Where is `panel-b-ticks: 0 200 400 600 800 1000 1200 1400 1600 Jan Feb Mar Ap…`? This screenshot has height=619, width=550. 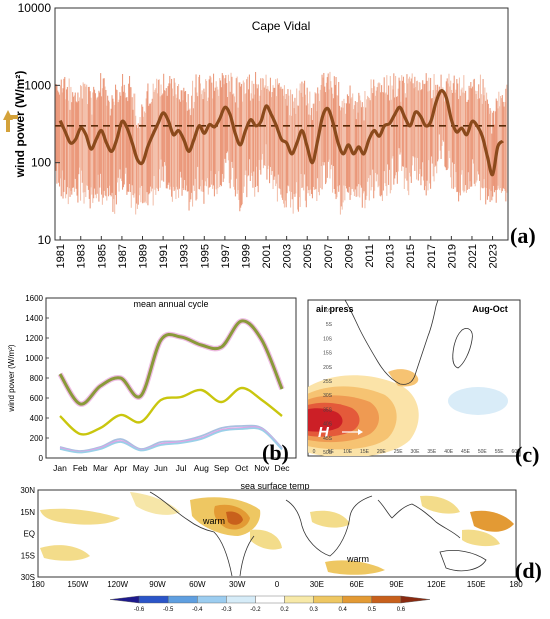 panel-b-ticks: 0 200 400 600 800 1000 1200 1400 1600 Jan Feb Mar Ap… is located at coordinates (157, 383).